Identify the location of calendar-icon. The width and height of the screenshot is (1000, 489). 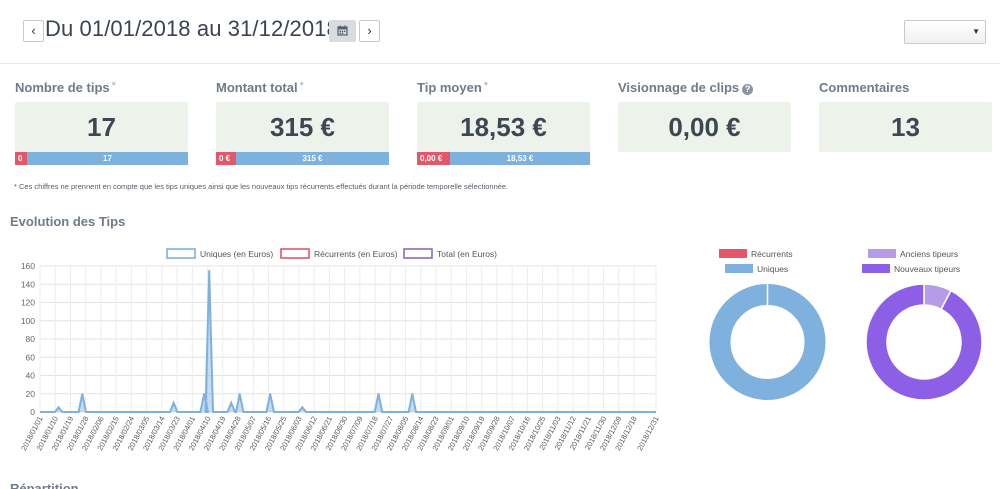
(342, 30).